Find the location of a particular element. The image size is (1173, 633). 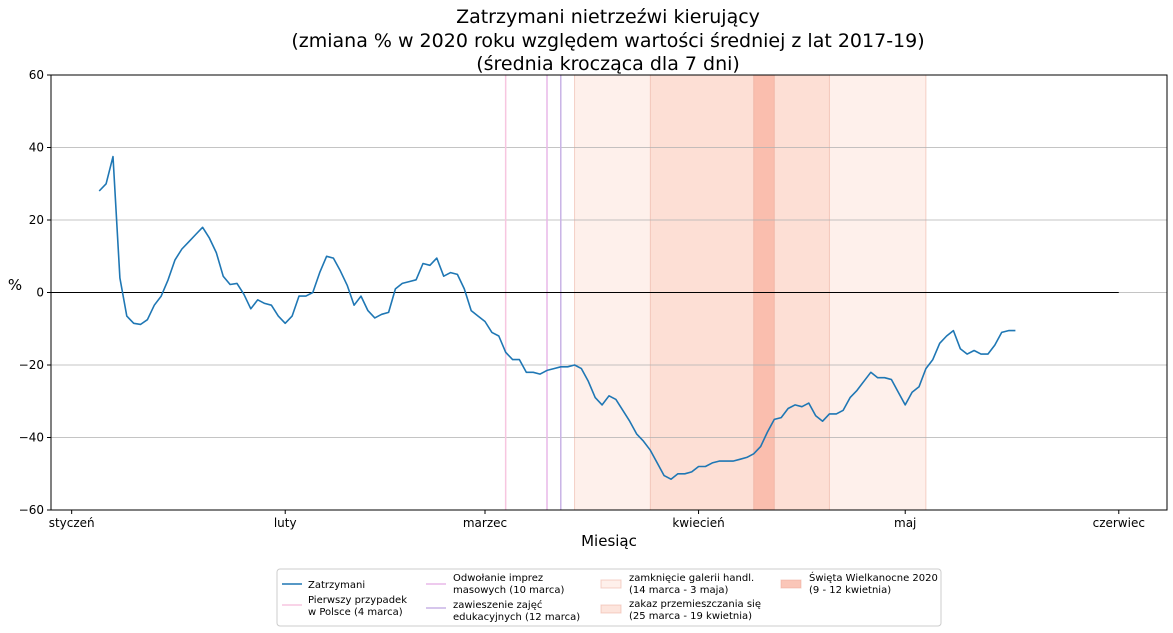

chart-title-line-1: Zatrzymani nietrzeźwi kierujący is located at coordinates (608, 17).